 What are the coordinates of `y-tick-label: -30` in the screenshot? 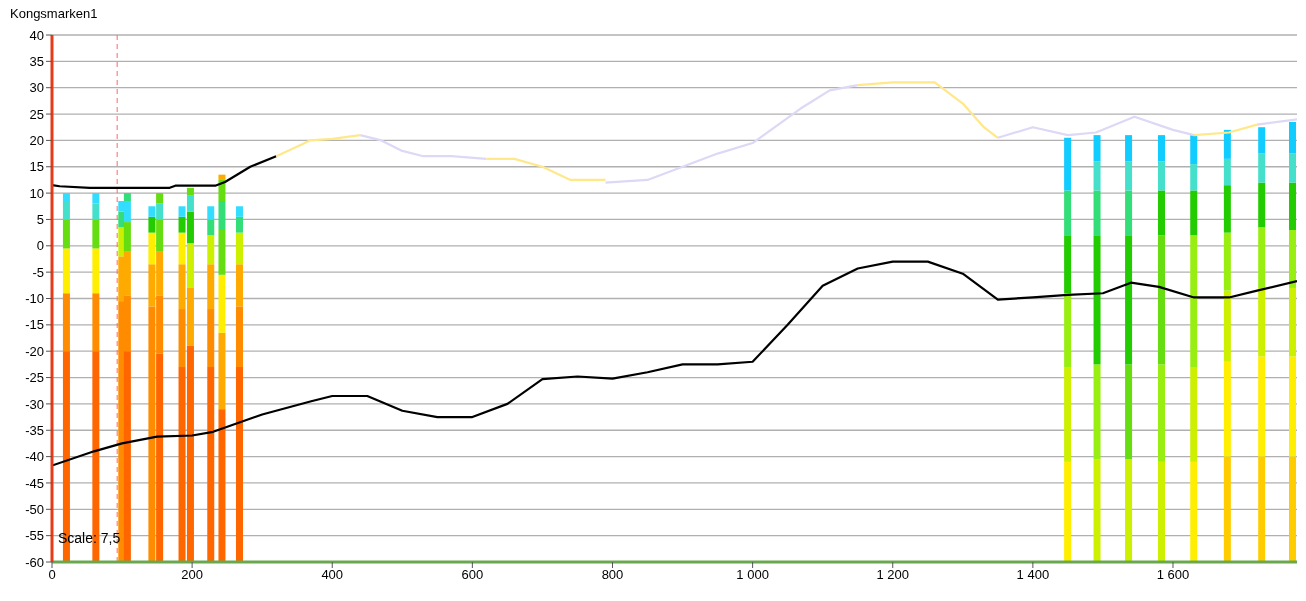 It's located at (34, 404).